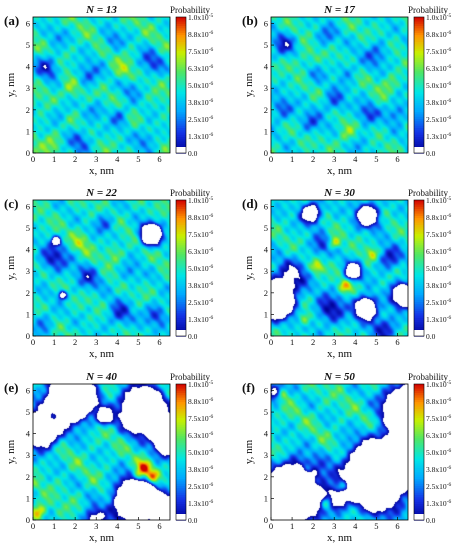 The height and width of the screenshot is (550, 462). Describe the element at coordinates (271, 526) in the screenshot. I see `x-tick-label: 0` at that location.